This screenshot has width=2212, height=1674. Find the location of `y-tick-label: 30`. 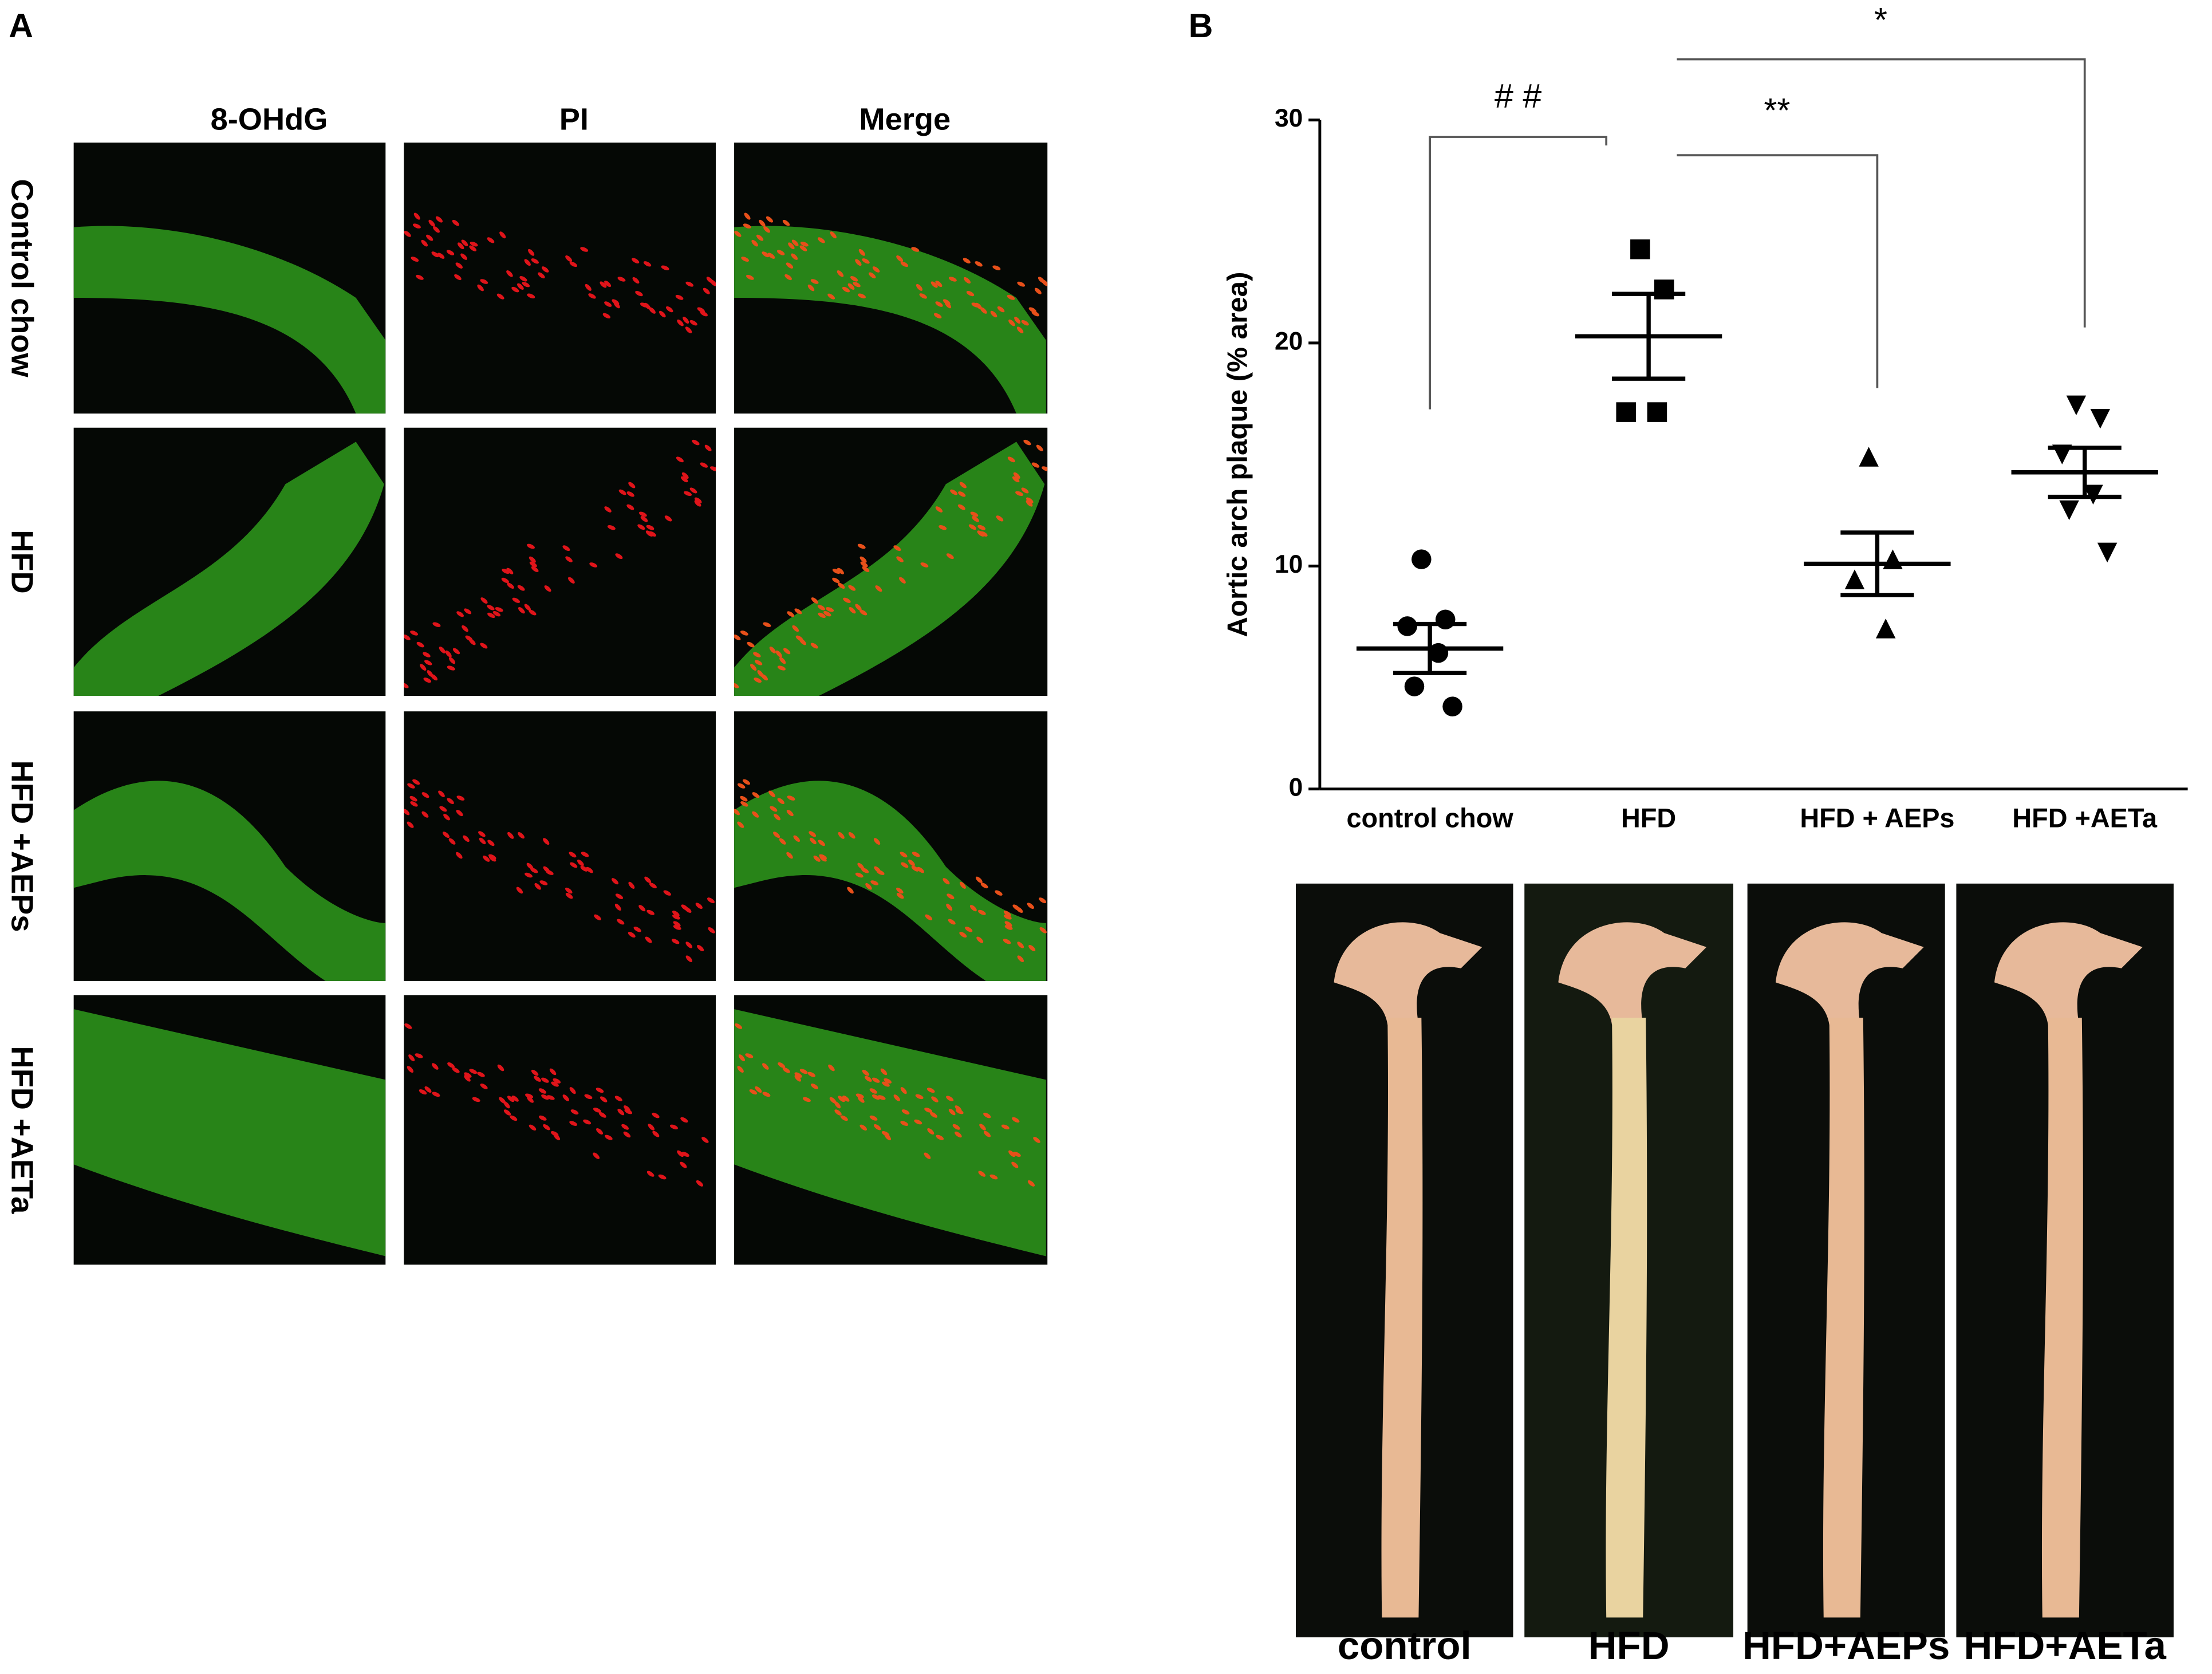

y-tick-label: 30 is located at coordinates (1289, 118).